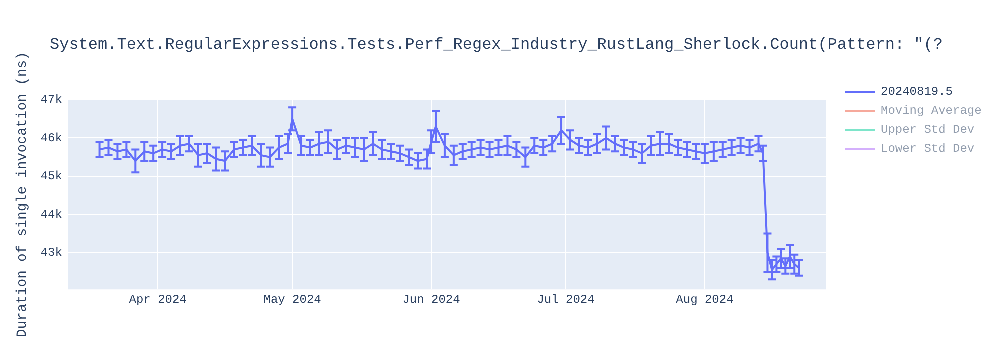 The width and height of the screenshot is (1000, 350). Describe the element at coordinates (293, 299) in the screenshot. I see `x-tick-label: May 2024` at that location.